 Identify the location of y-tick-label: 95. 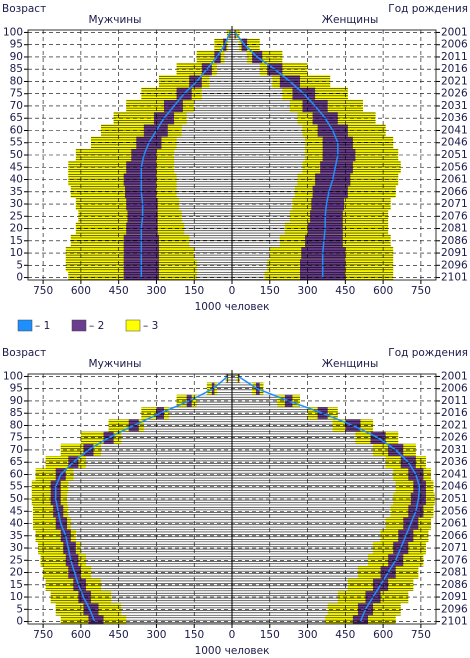
(16, 389).